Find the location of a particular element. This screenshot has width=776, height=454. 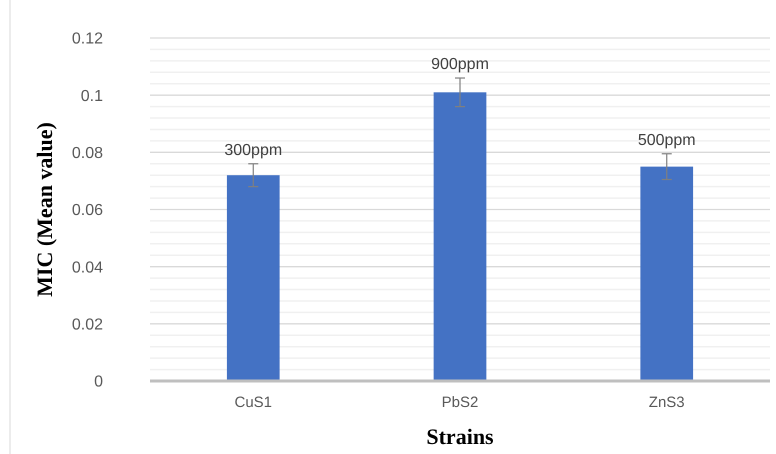

x-tick-label: PbS2 is located at coordinates (460, 402).